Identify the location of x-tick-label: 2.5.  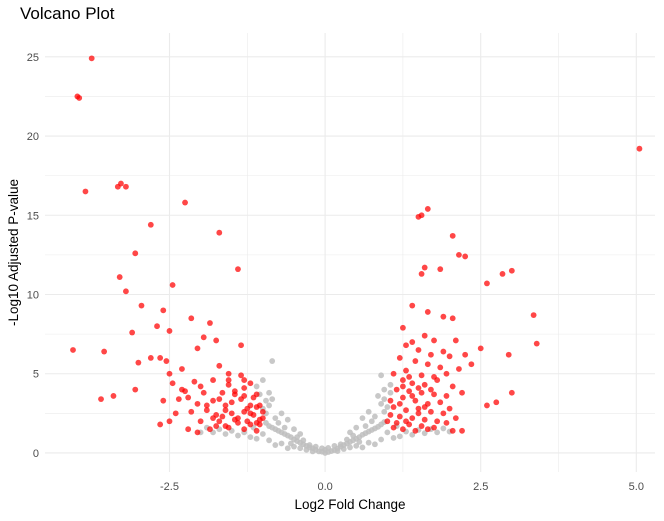
(480, 487).